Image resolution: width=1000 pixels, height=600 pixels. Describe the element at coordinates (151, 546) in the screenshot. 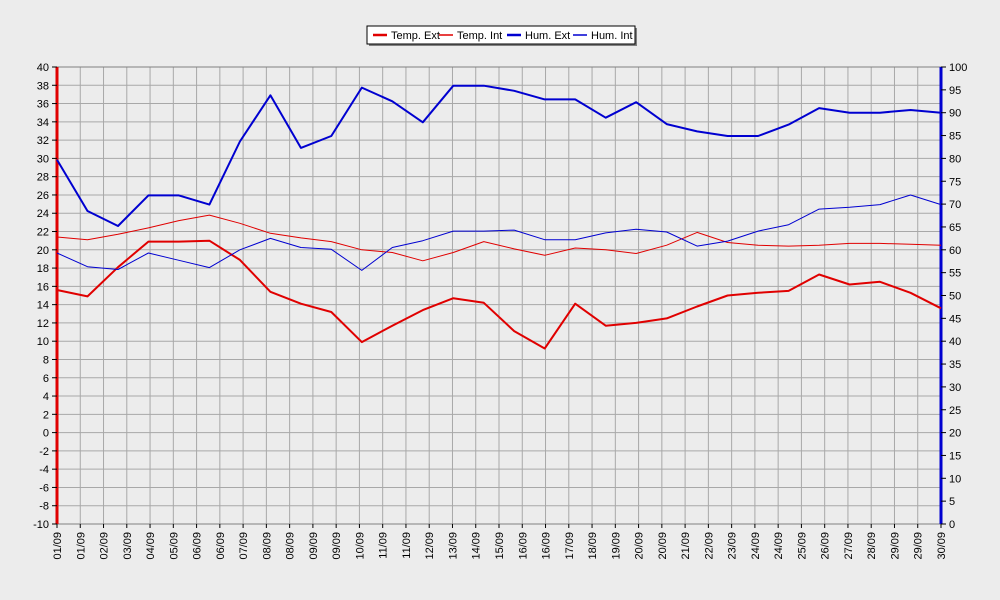

I see `x-tick-label: 04/09` at that location.